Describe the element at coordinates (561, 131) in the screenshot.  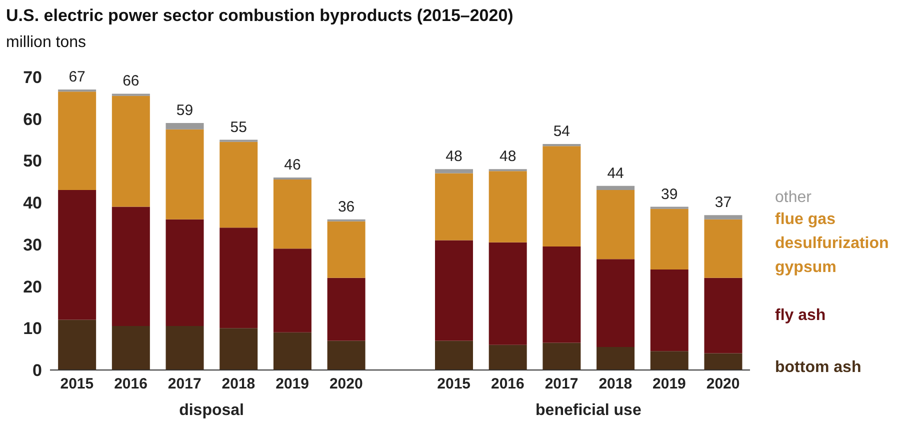
I see `total-label: 54` at that location.